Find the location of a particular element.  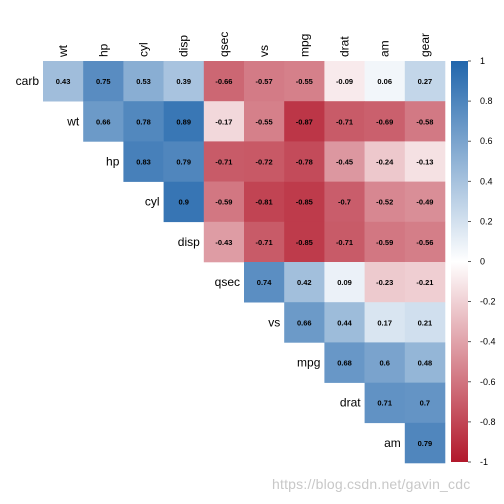

colorbar-tick-label: 0.2 is located at coordinates (486, 221).